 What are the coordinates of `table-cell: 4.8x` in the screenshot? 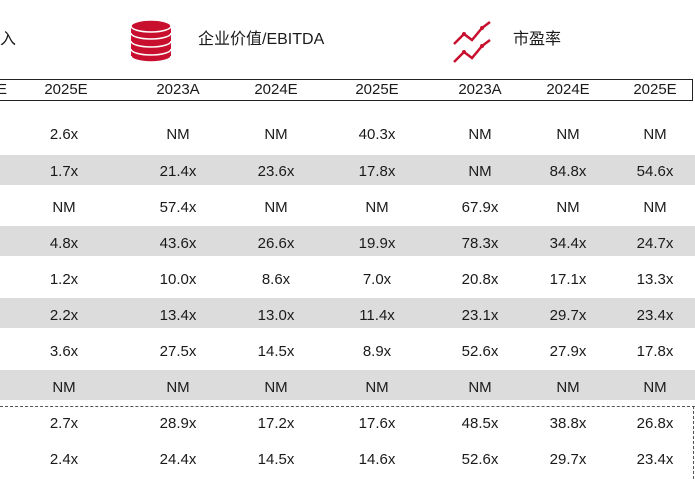 It's located at (64, 243).